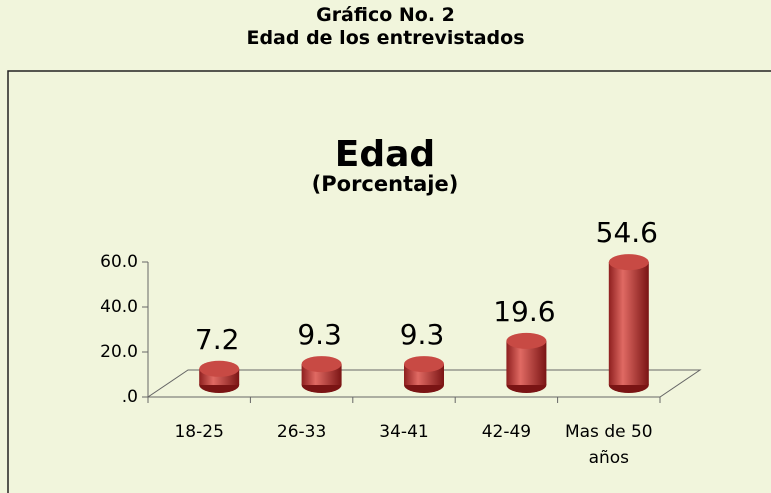 Image resolution: width=771 pixels, height=493 pixels. Describe the element at coordinates (119, 307) in the screenshot. I see `y-tick-label: 40.0` at that location.